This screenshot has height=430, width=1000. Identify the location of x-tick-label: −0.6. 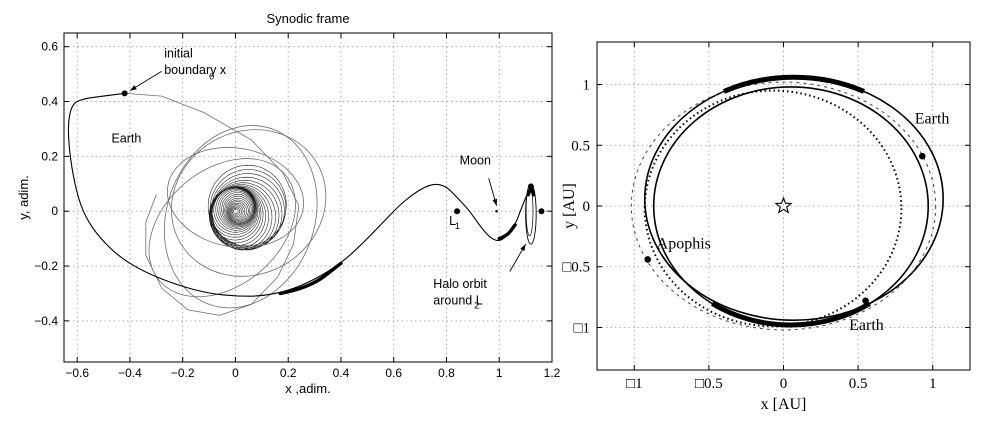
(77, 373).